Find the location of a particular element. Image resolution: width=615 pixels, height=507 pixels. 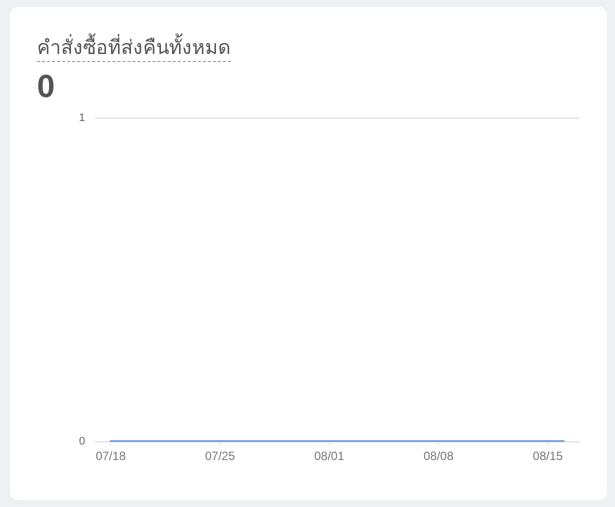

x-tick-label: 08/15 is located at coordinates (548, 456).